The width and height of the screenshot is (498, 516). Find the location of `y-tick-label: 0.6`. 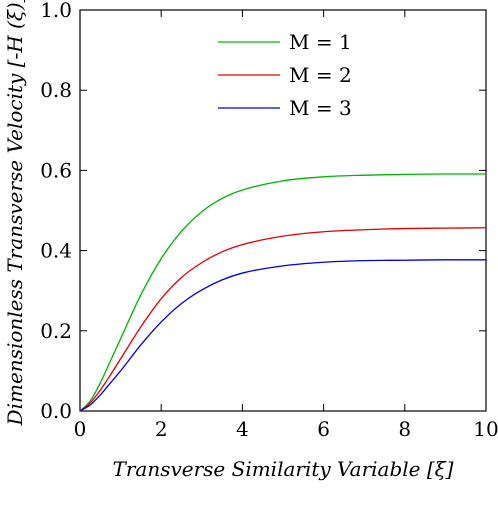

y-tick-label: 0.6 is located at coordinates (56, 170).